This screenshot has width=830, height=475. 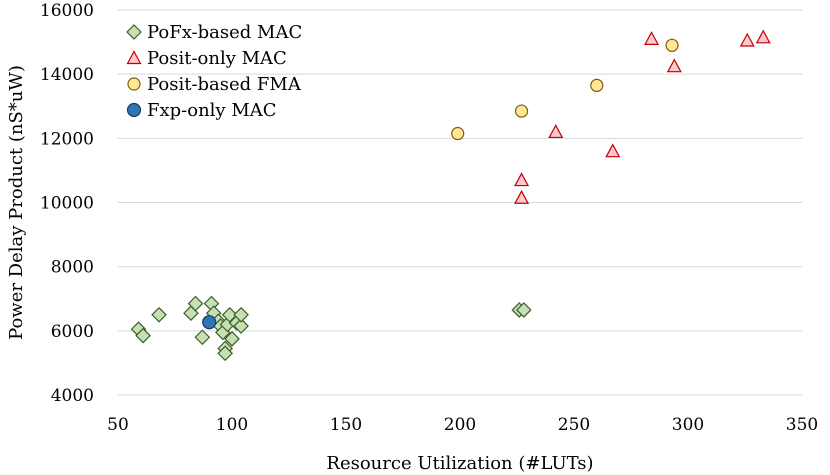 I want to click on x-tick-label: 300, so click(x=688, y=425).